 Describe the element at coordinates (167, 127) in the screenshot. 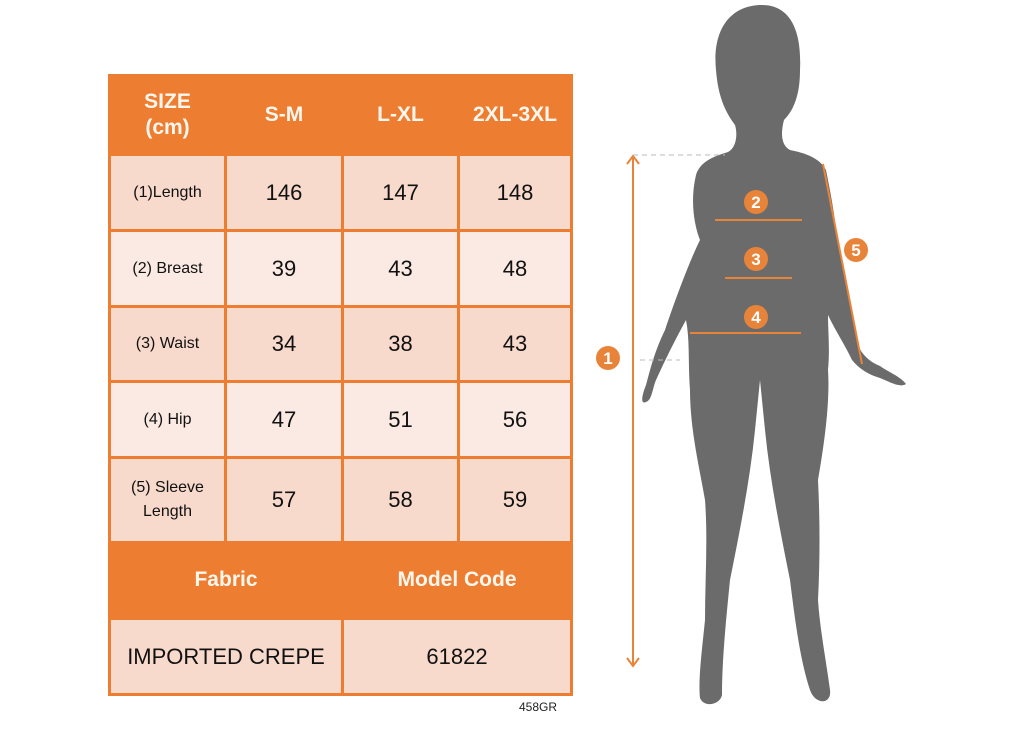

I see `size-header-line2: (cm)` at that location.